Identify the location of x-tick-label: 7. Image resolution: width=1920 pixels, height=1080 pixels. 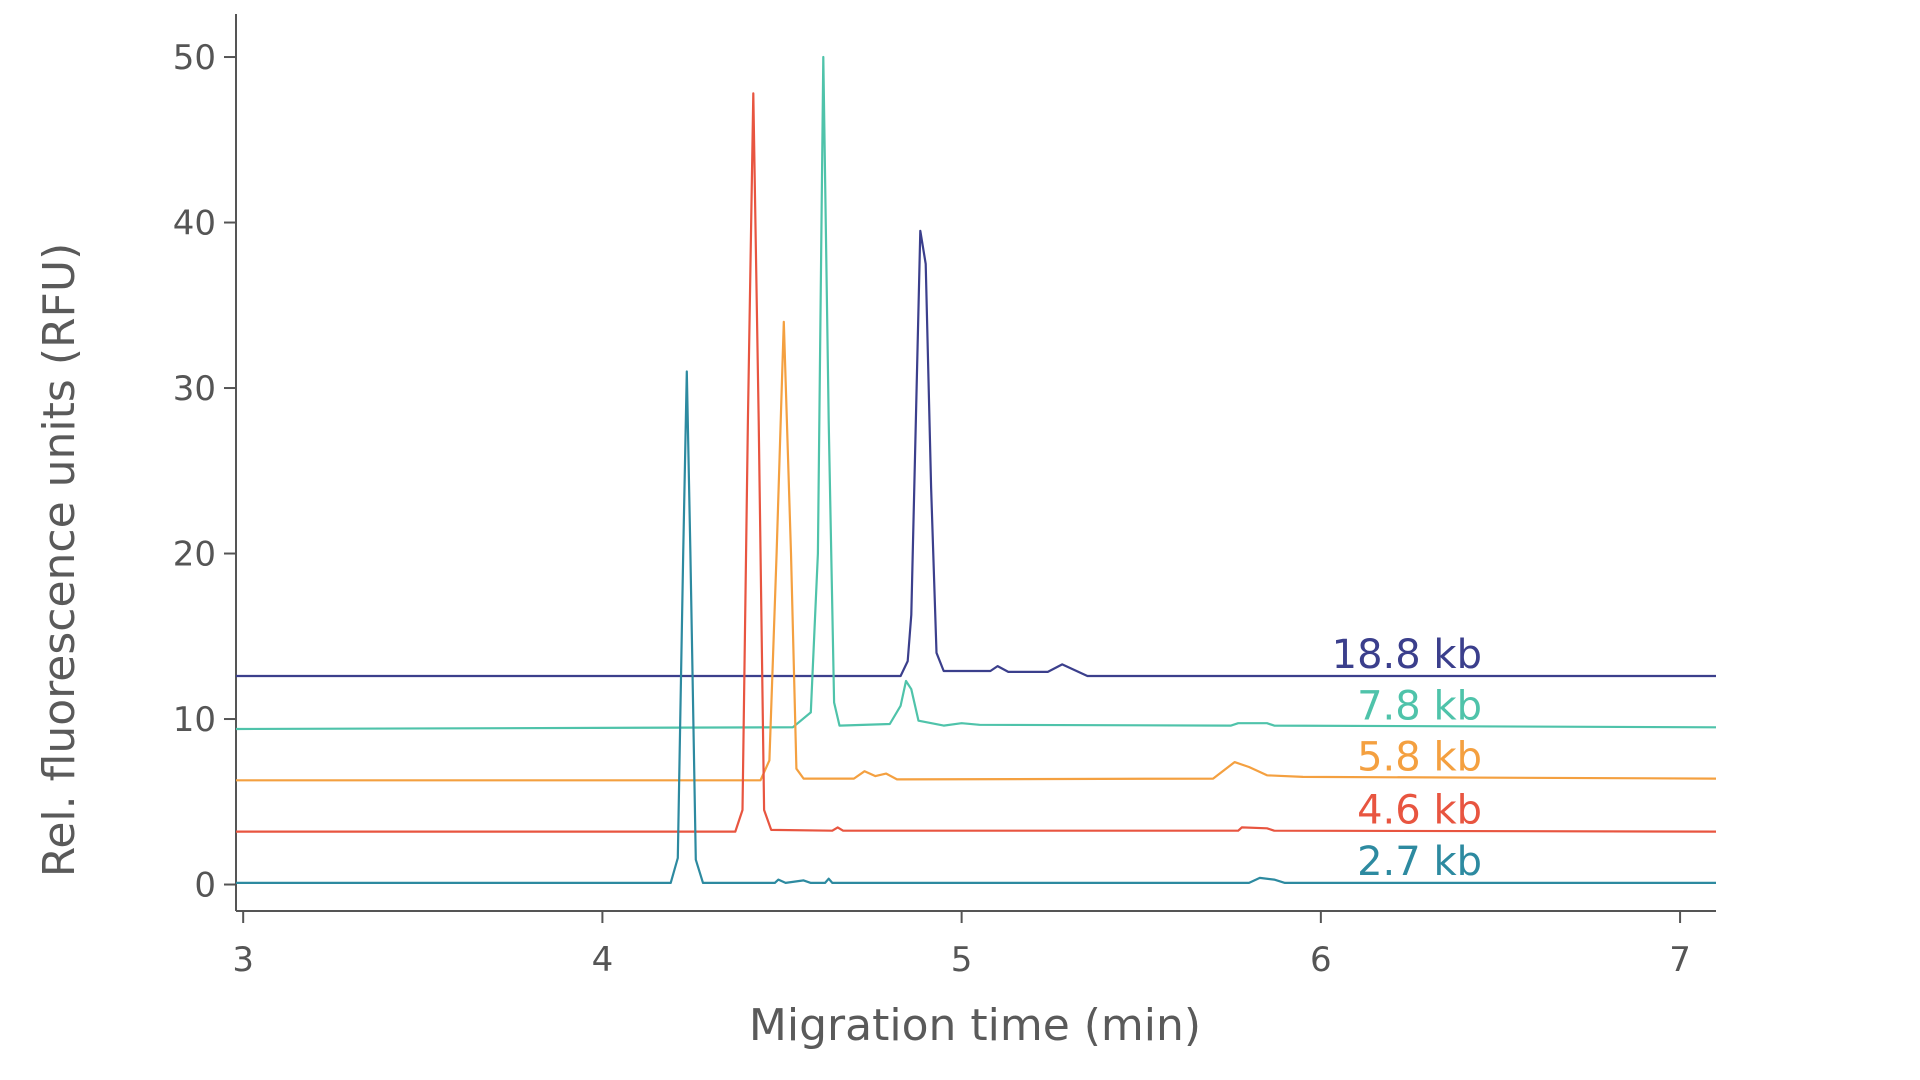
(1680, 960).